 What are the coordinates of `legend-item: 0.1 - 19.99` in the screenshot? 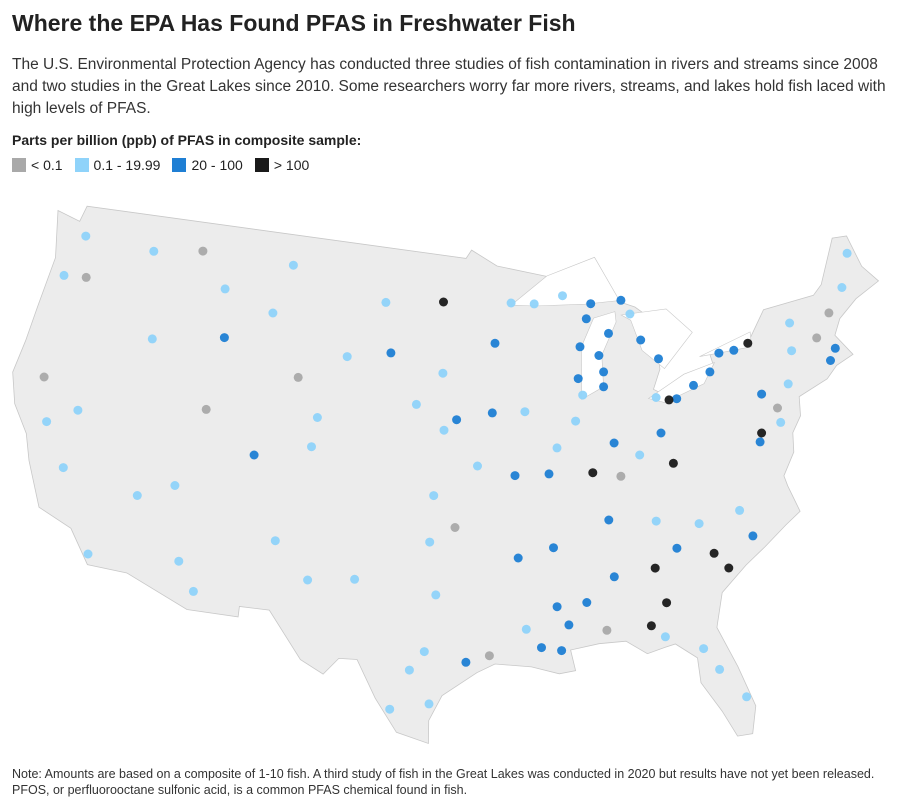 It's located at (117, 165).